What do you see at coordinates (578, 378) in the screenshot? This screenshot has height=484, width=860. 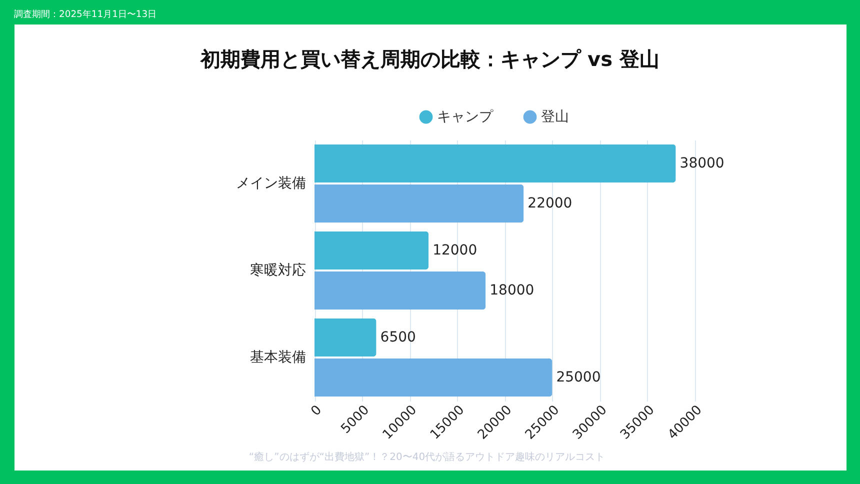 I see `data-label: 25000` at bounding box center [578, 378].